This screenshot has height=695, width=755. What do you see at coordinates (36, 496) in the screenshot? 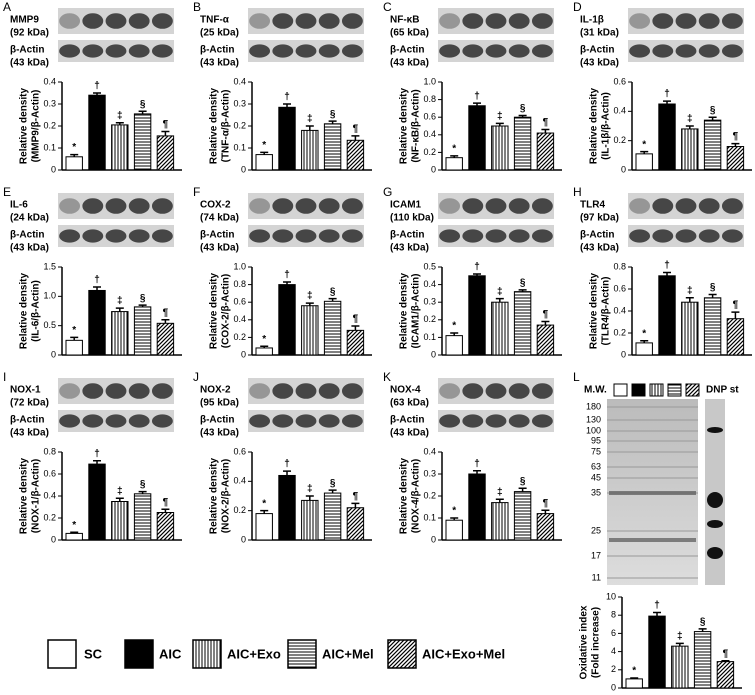
I see `y-axis-label: (NOX-1/β-Actin)` at bounding box center [36, 496].